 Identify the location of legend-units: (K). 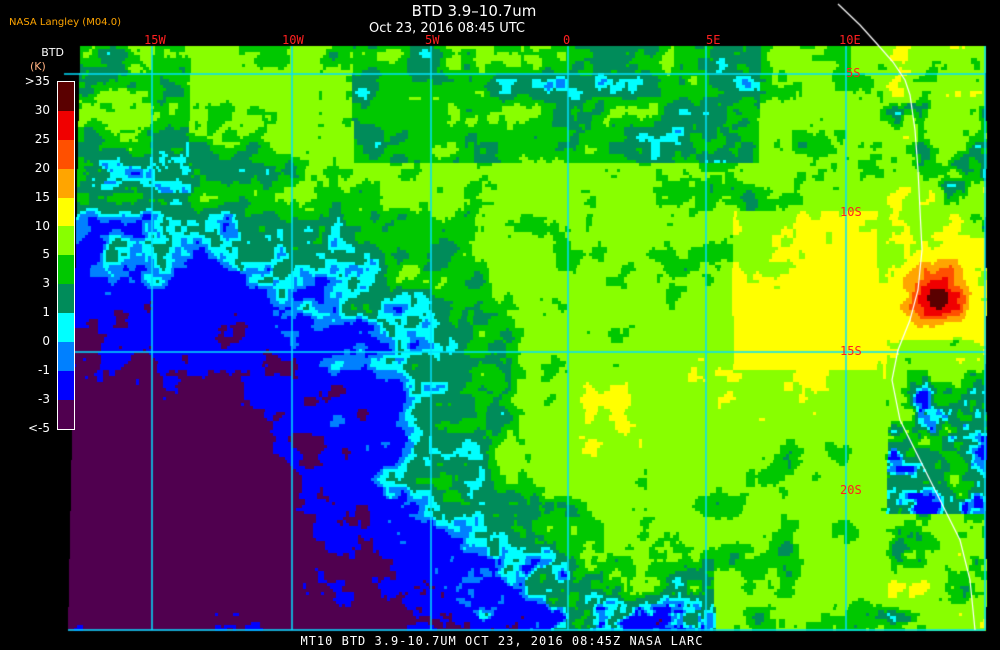
(38, 66).